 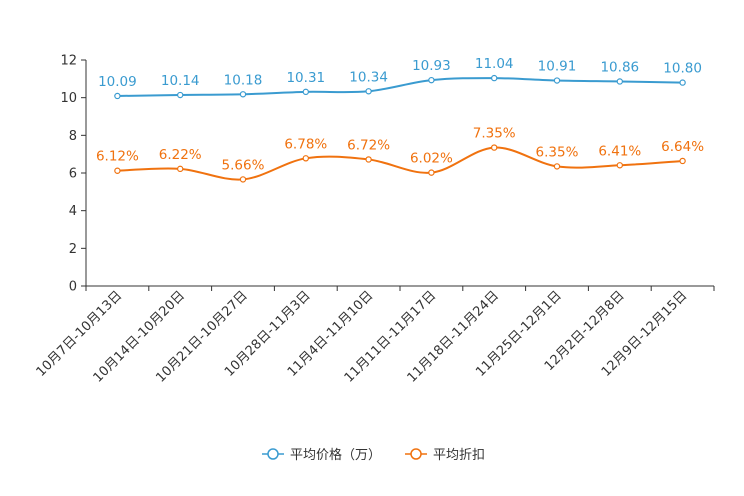 I want to click on data-label: 6.22%, so click(x=180, y=155).